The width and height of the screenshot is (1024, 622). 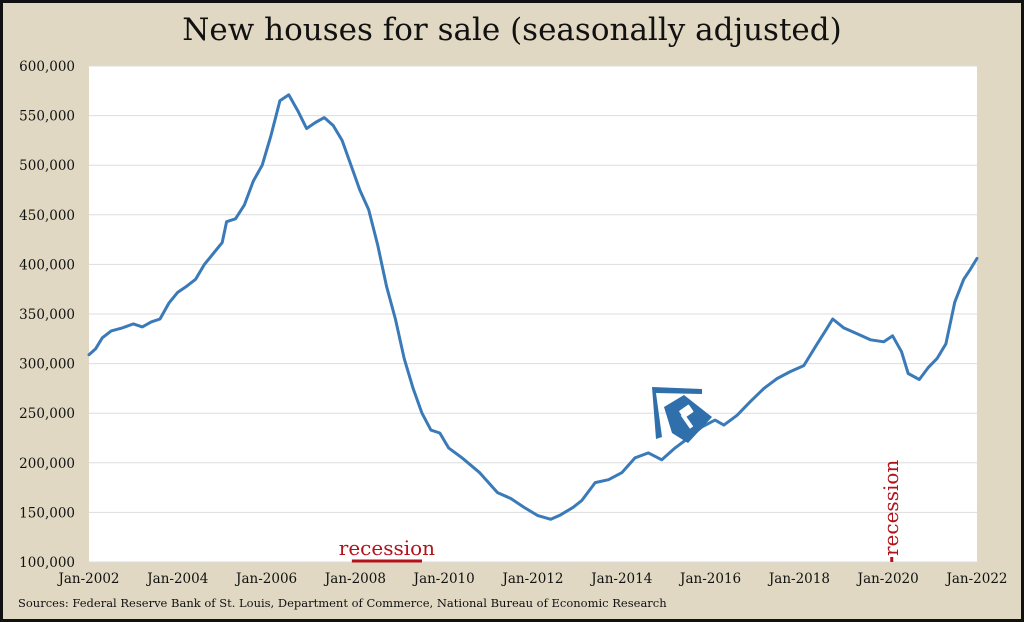 What do you see at coordinates (621, 511) in the screenshot?
I see `recession-markers: recession recession` at bounding box center [621, 511].